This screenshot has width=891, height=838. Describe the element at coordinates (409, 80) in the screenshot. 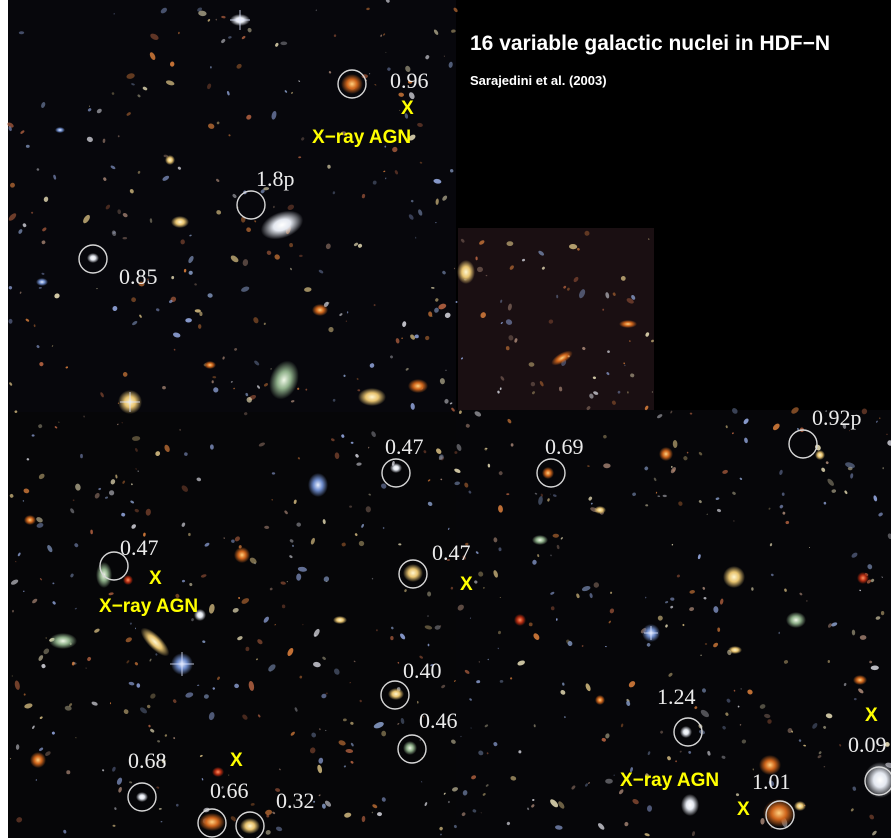

I see `redshift-label: 0.96` at that location.